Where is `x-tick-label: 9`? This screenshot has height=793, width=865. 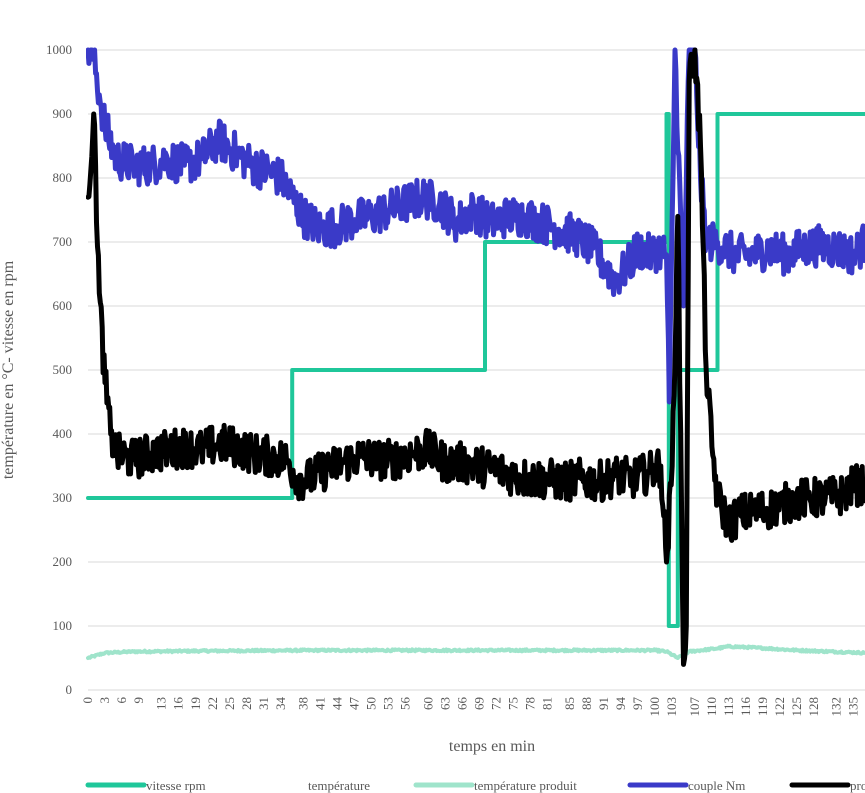
x-tick-label: 9 is located at coordinates (138, 700).